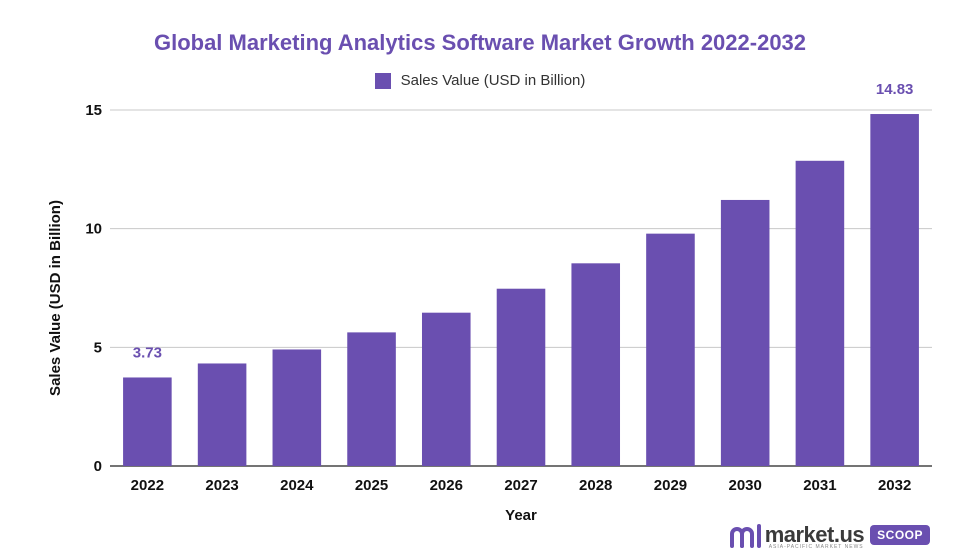  What do you see at coordinates (900, 535) in the screenshot?
I see `logo-badge: SCOOP` at bounding box center [900, 535].